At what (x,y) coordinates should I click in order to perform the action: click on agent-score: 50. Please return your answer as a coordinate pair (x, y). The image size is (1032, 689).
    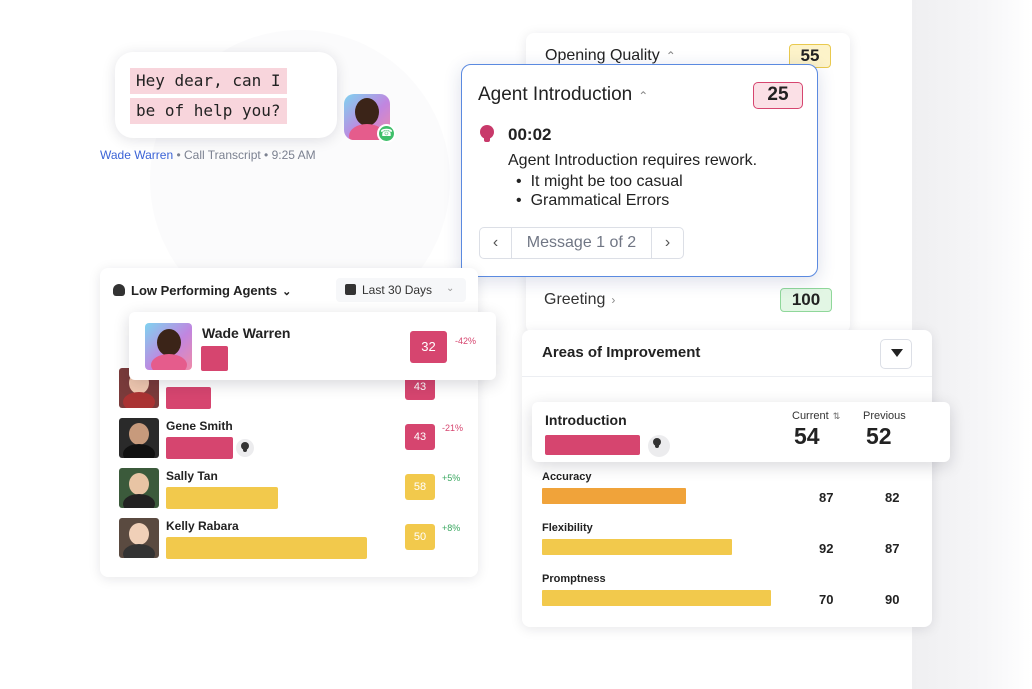
    Looking at the image, I should click on (420, 537).